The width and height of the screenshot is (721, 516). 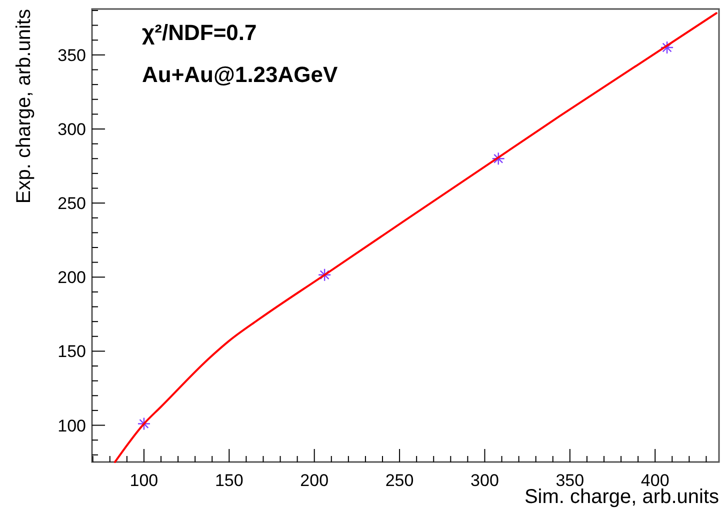 I want to click on y-tick-label: 350, so click(x=72, y=55).